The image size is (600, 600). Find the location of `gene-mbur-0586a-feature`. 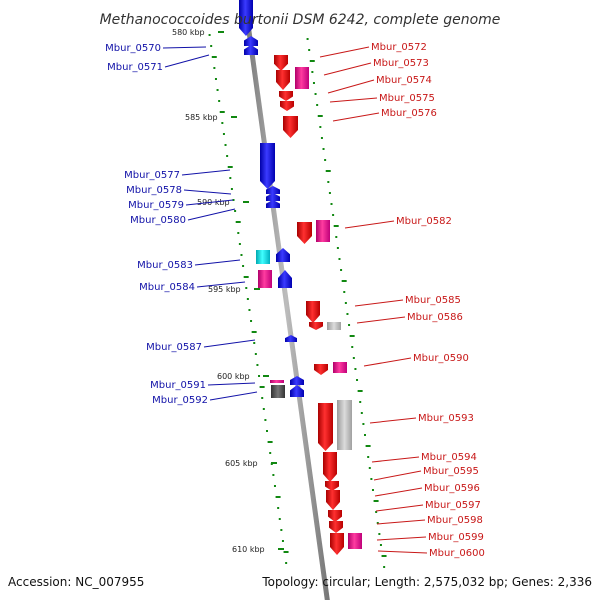

gene-mbur-0586a-feature is located at coordinates (316, 326).